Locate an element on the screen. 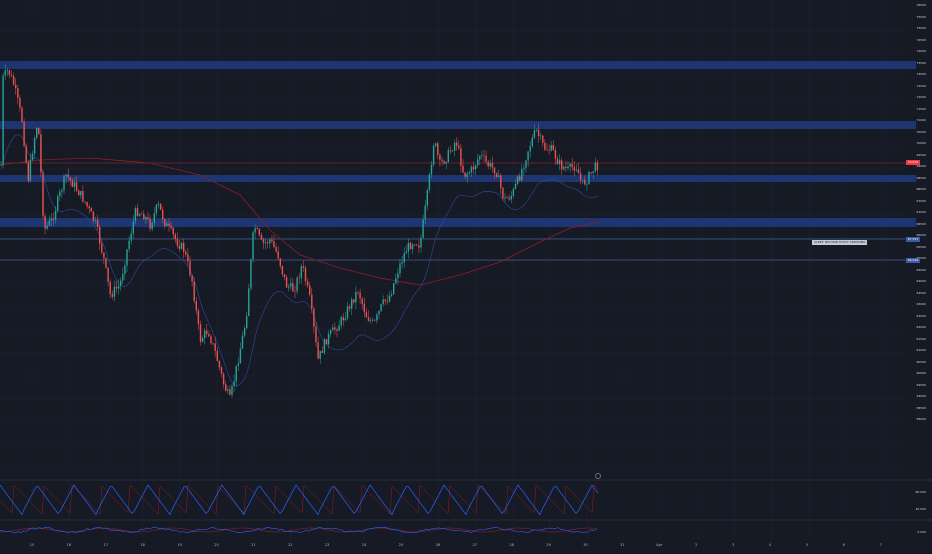  price-axis-label: 60500 is located at coordinates (921, 361).